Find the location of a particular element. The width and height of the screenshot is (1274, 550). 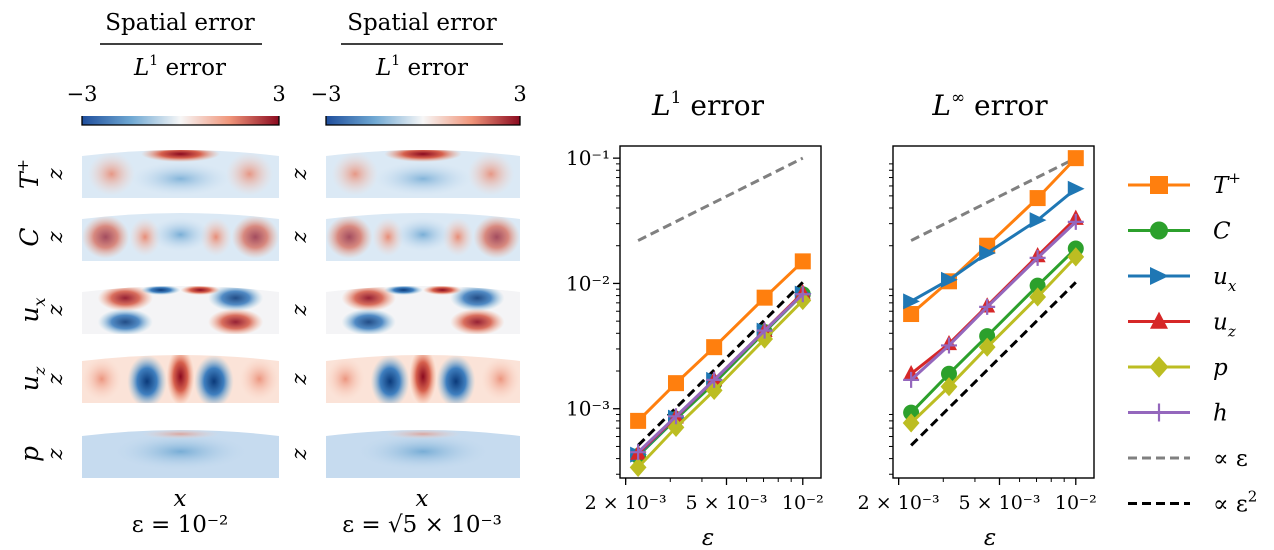

field-label-text: C is located at coordinates (29, 236).